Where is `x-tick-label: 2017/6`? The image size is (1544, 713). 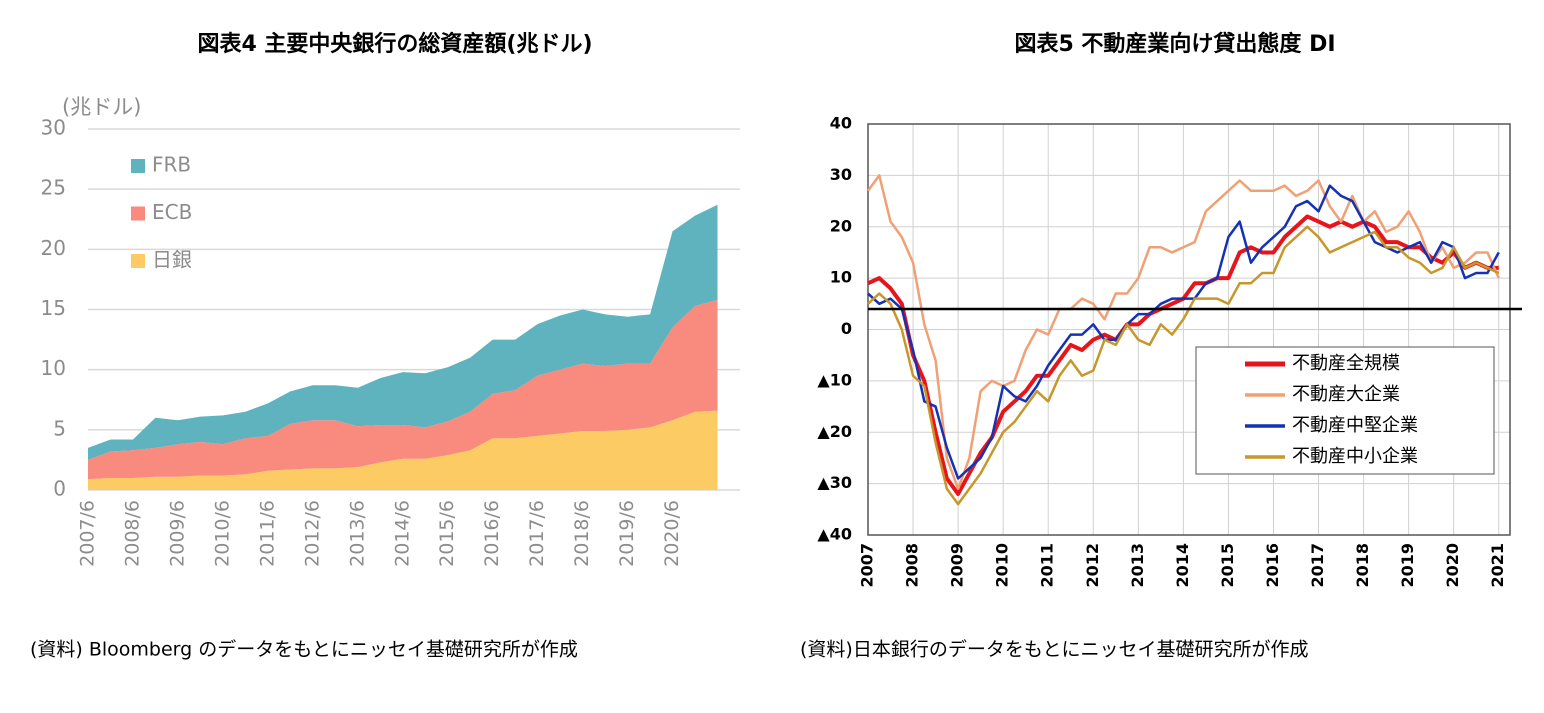
x-tick-label: 2017/6 is located at coordinates (537, 533).